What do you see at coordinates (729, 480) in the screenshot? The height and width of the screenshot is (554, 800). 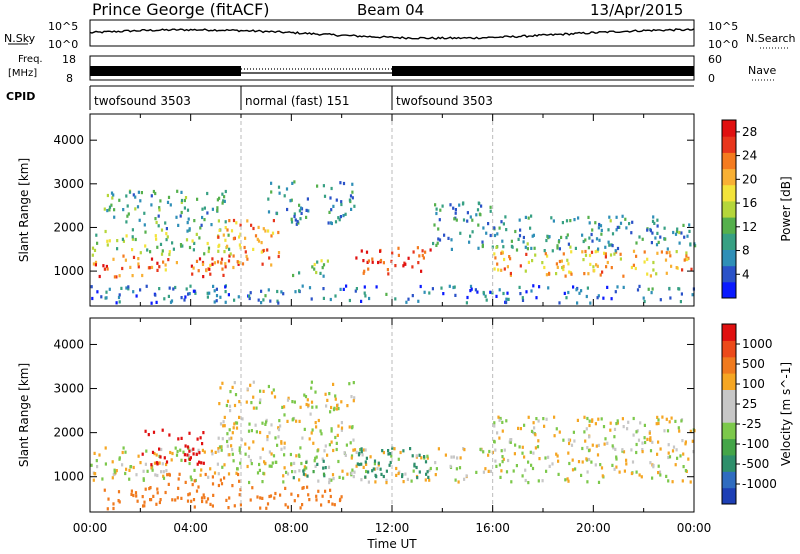 I see `colorbar-swatch` at bounding box center [729, 480].